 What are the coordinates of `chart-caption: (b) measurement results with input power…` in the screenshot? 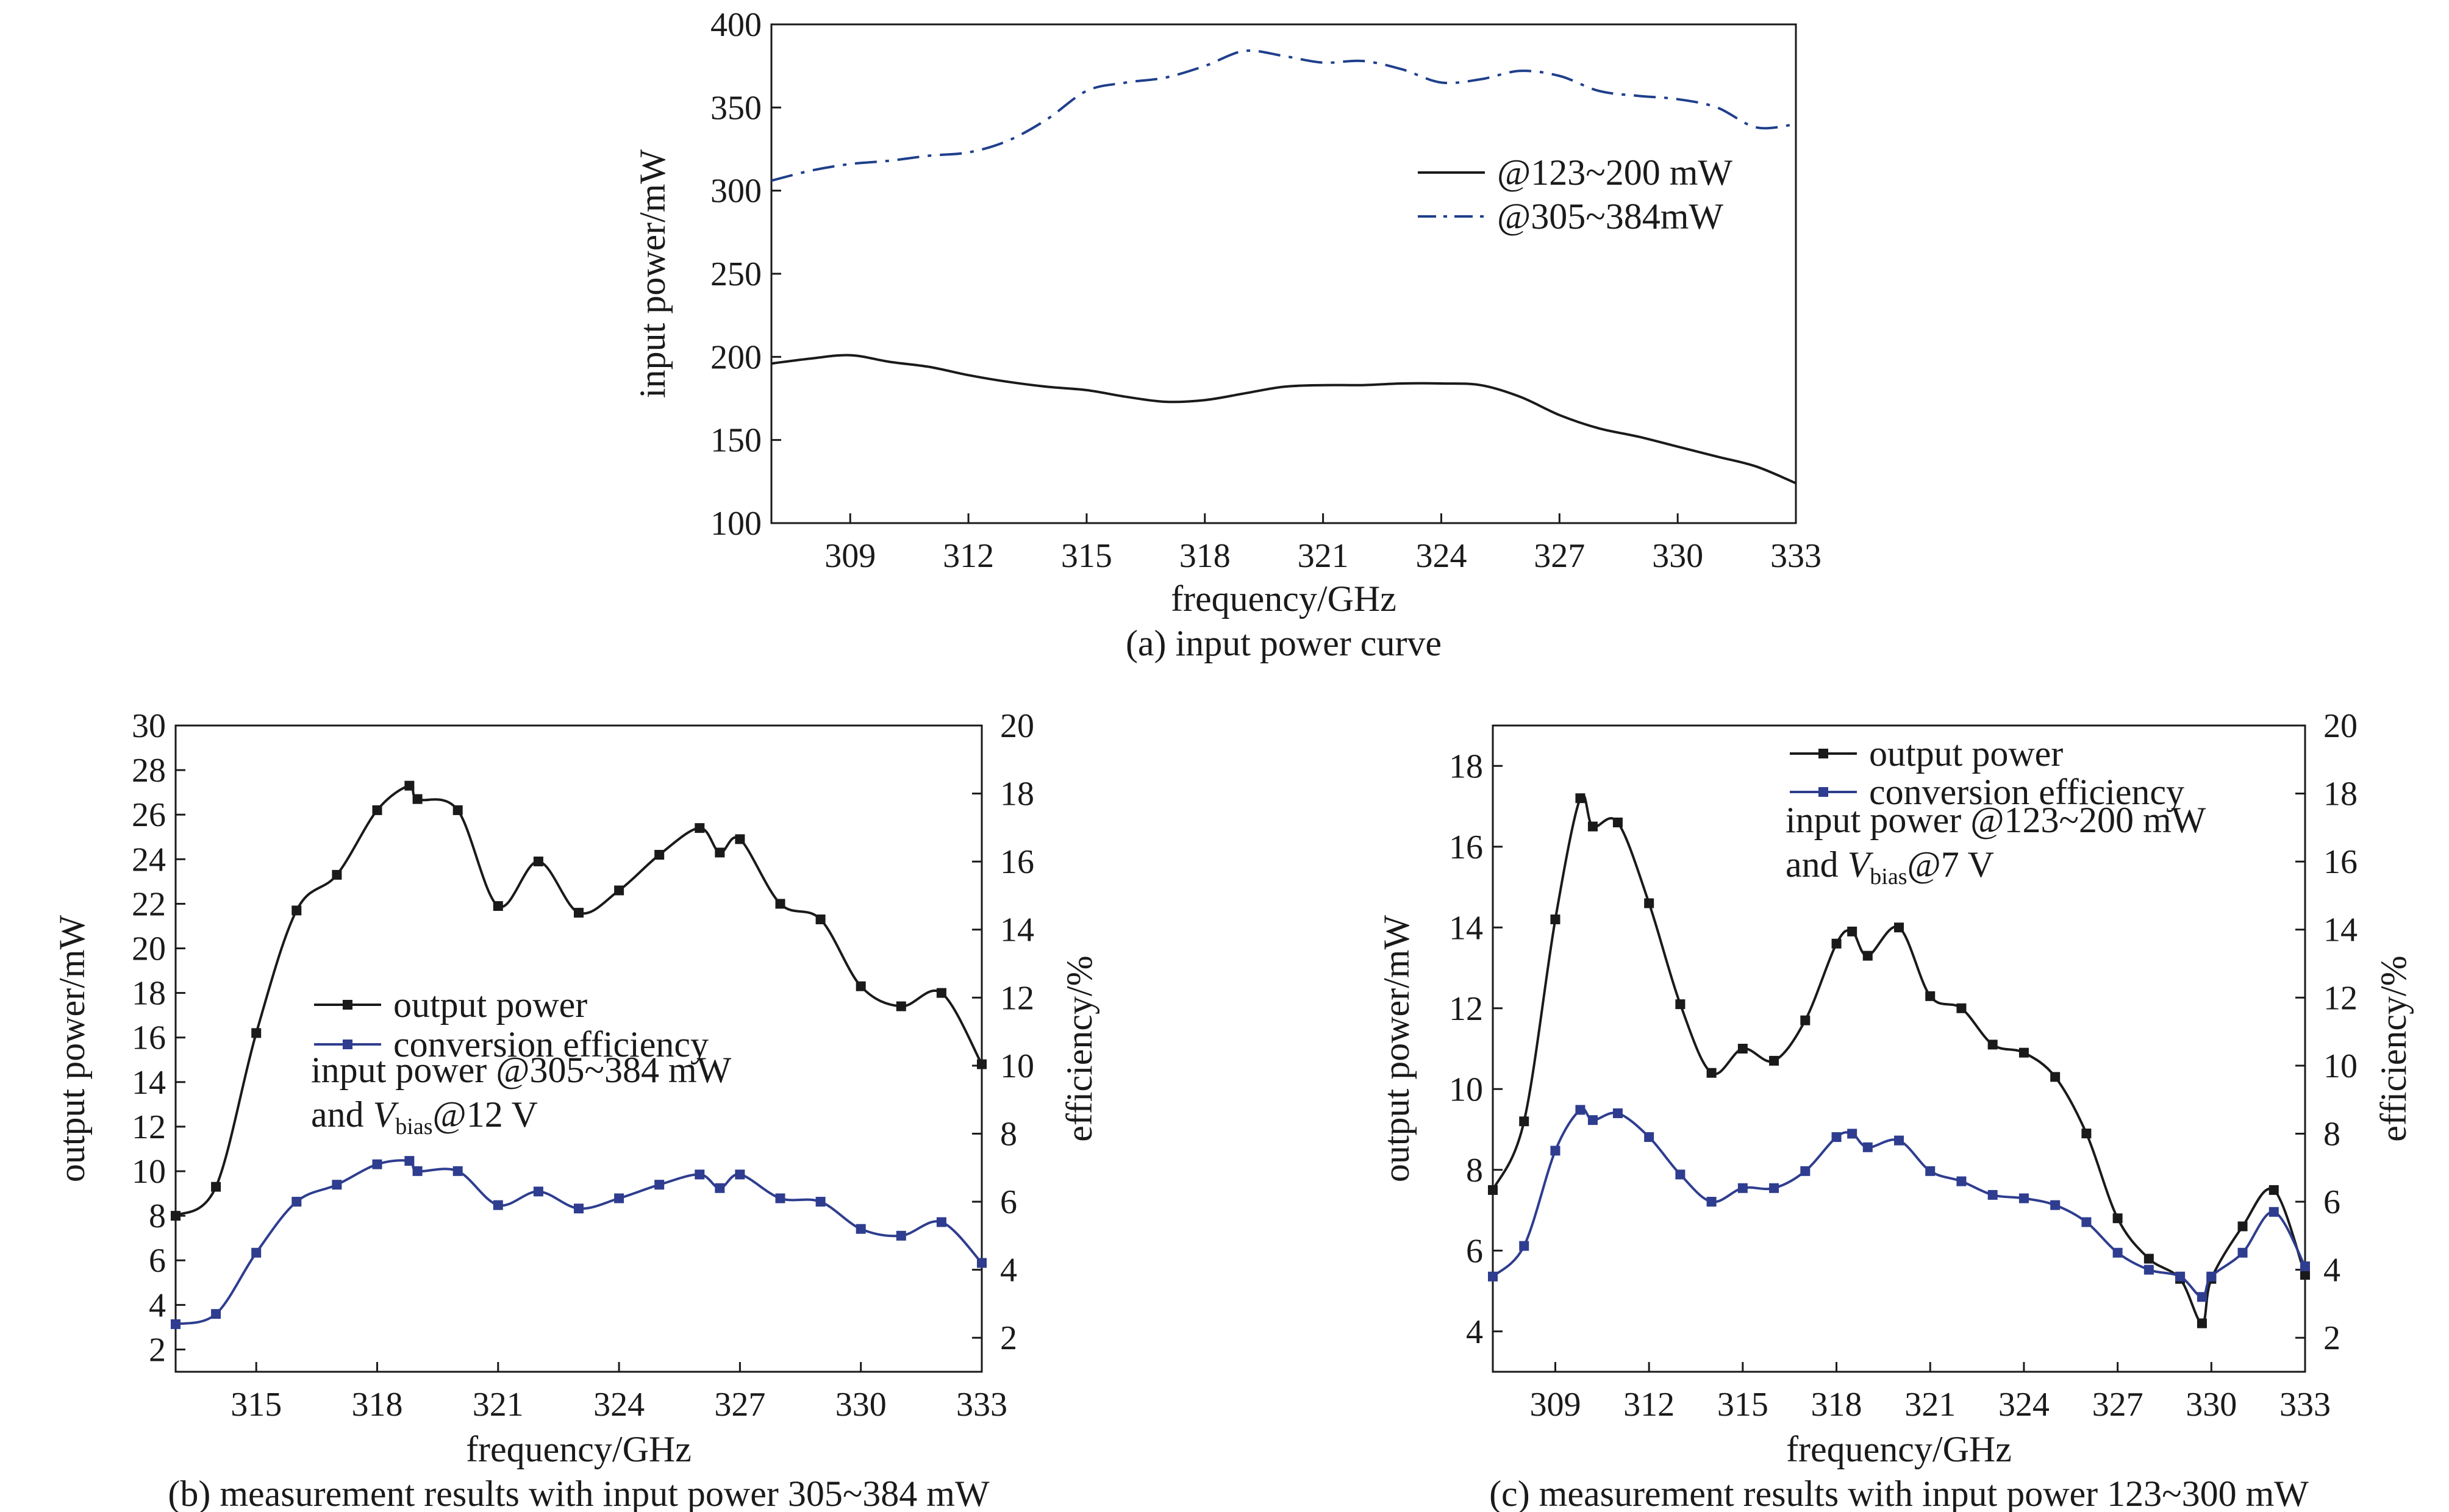 It's located at (579, 1493).